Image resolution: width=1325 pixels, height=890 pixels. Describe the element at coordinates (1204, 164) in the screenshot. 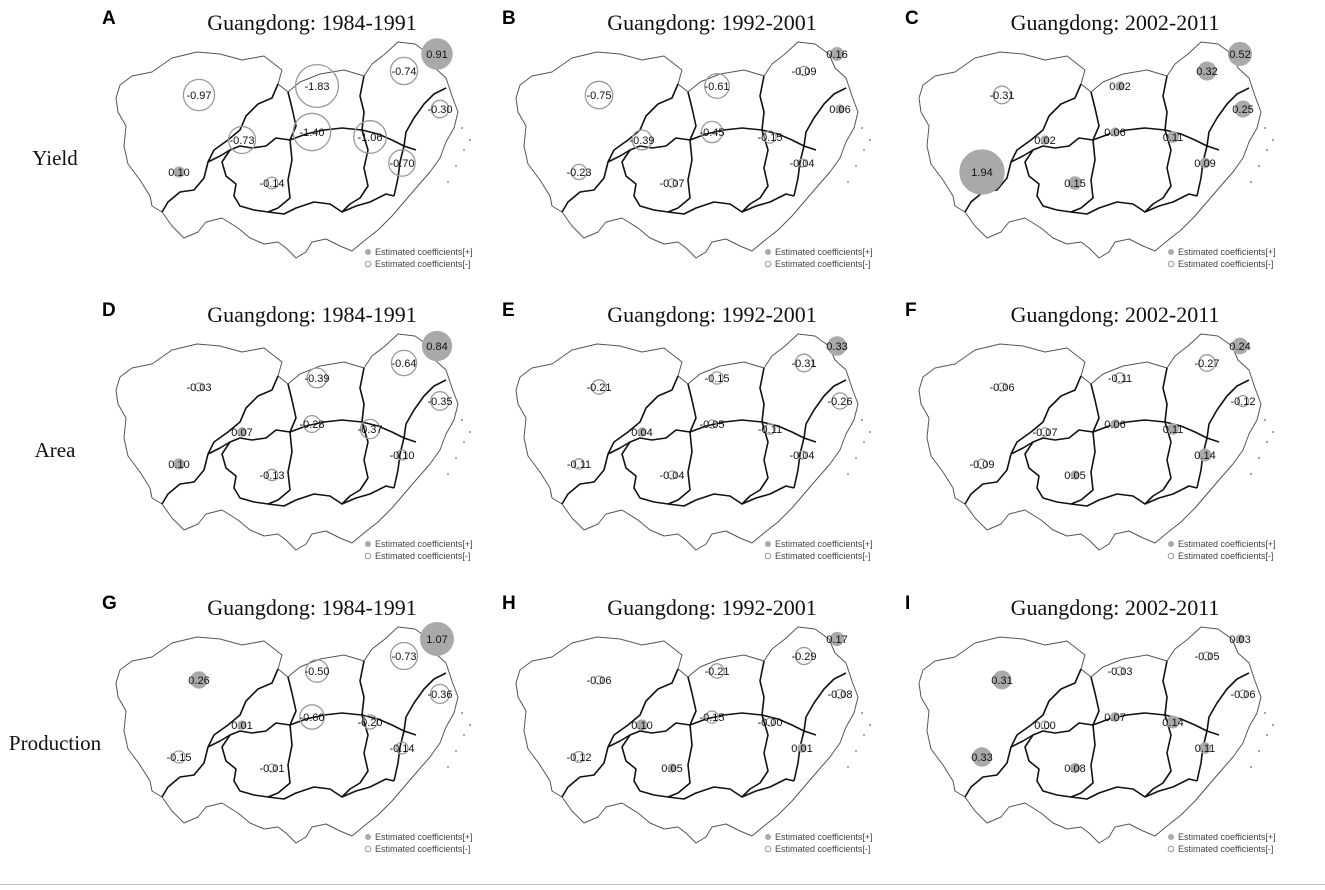

I see `coefficient-label: 0.09` at that location.